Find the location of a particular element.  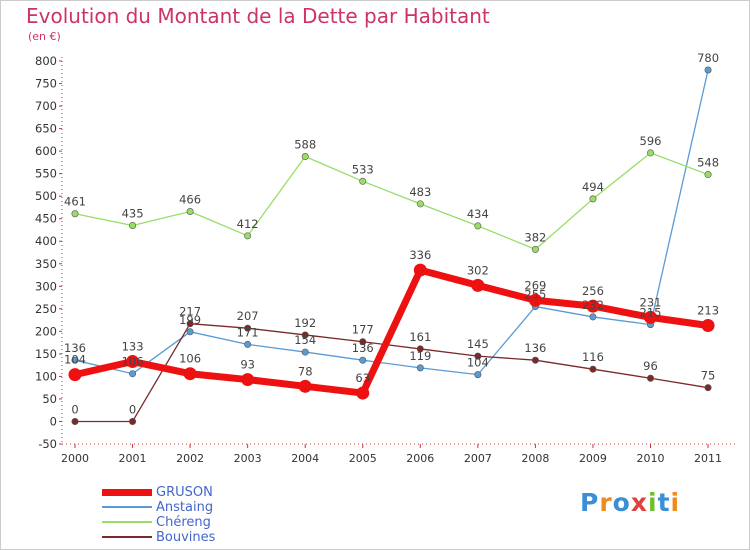

data-label-anstaing: 106 is located at coordinates (133, 362).